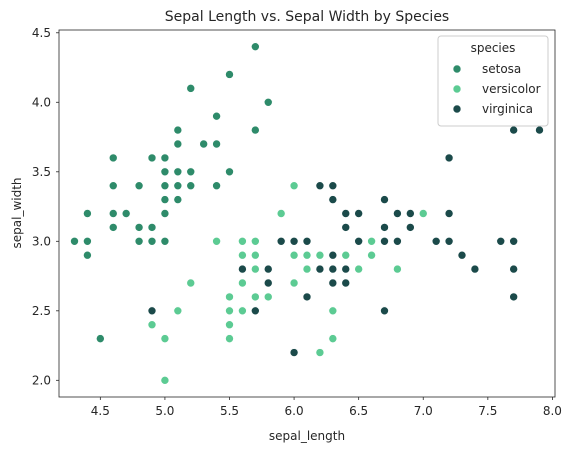 Image resolution: width=564 pixels, height=453 pixels. Describe the element at coordinates (552, 411) in the screenshot. I see `x-tick-label: 8.0` at that location.